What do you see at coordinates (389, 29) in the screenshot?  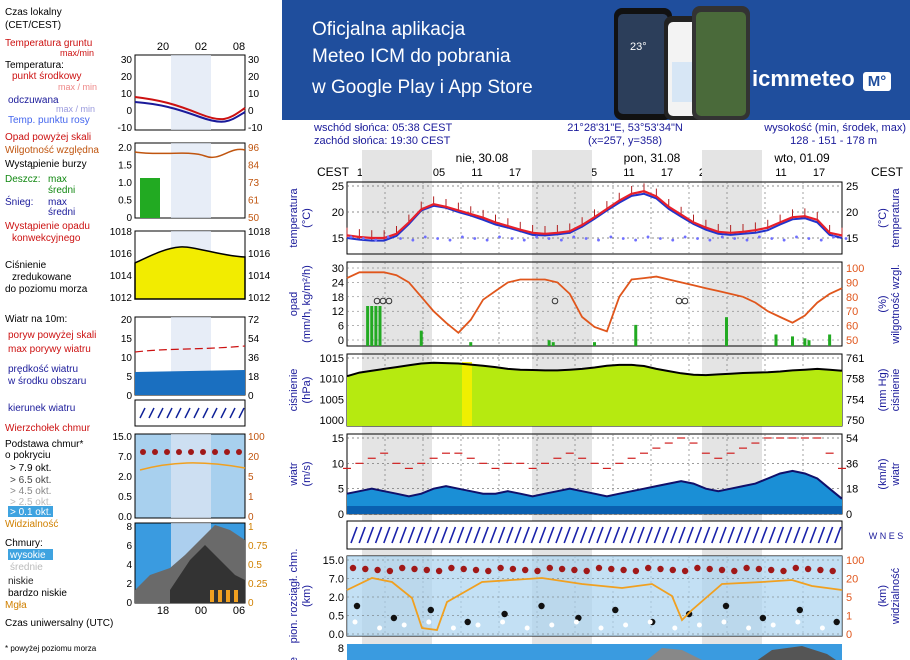 I see `banner-line-1: Oficjalna aplikacja` at bounding box center [389, 29].